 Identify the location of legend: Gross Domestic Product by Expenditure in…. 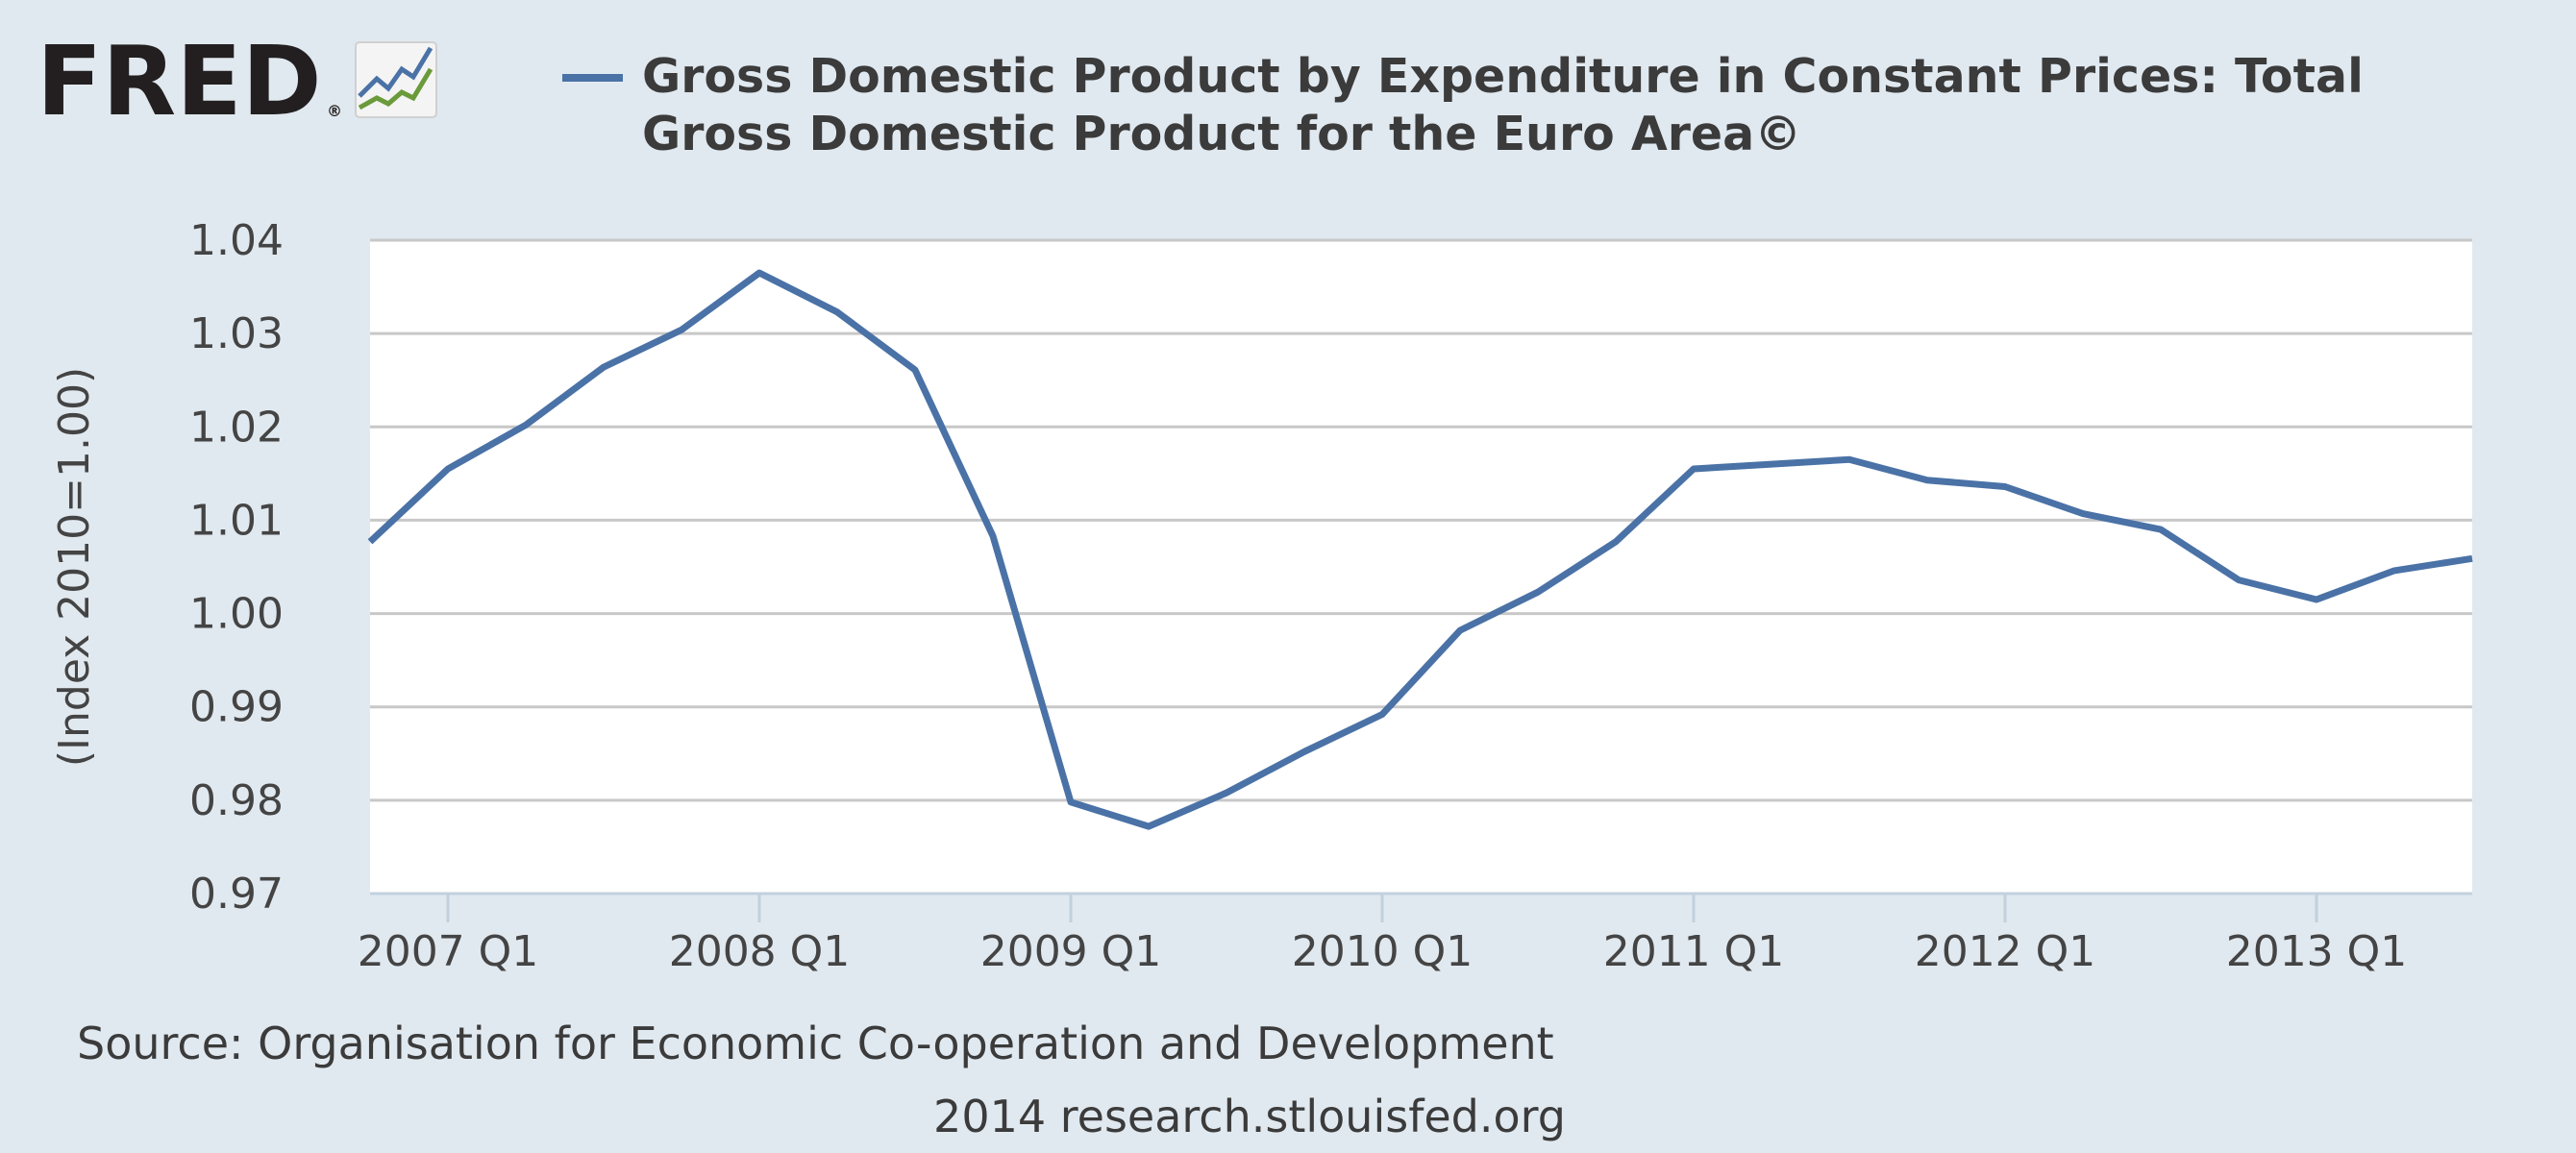
(1463, 105).